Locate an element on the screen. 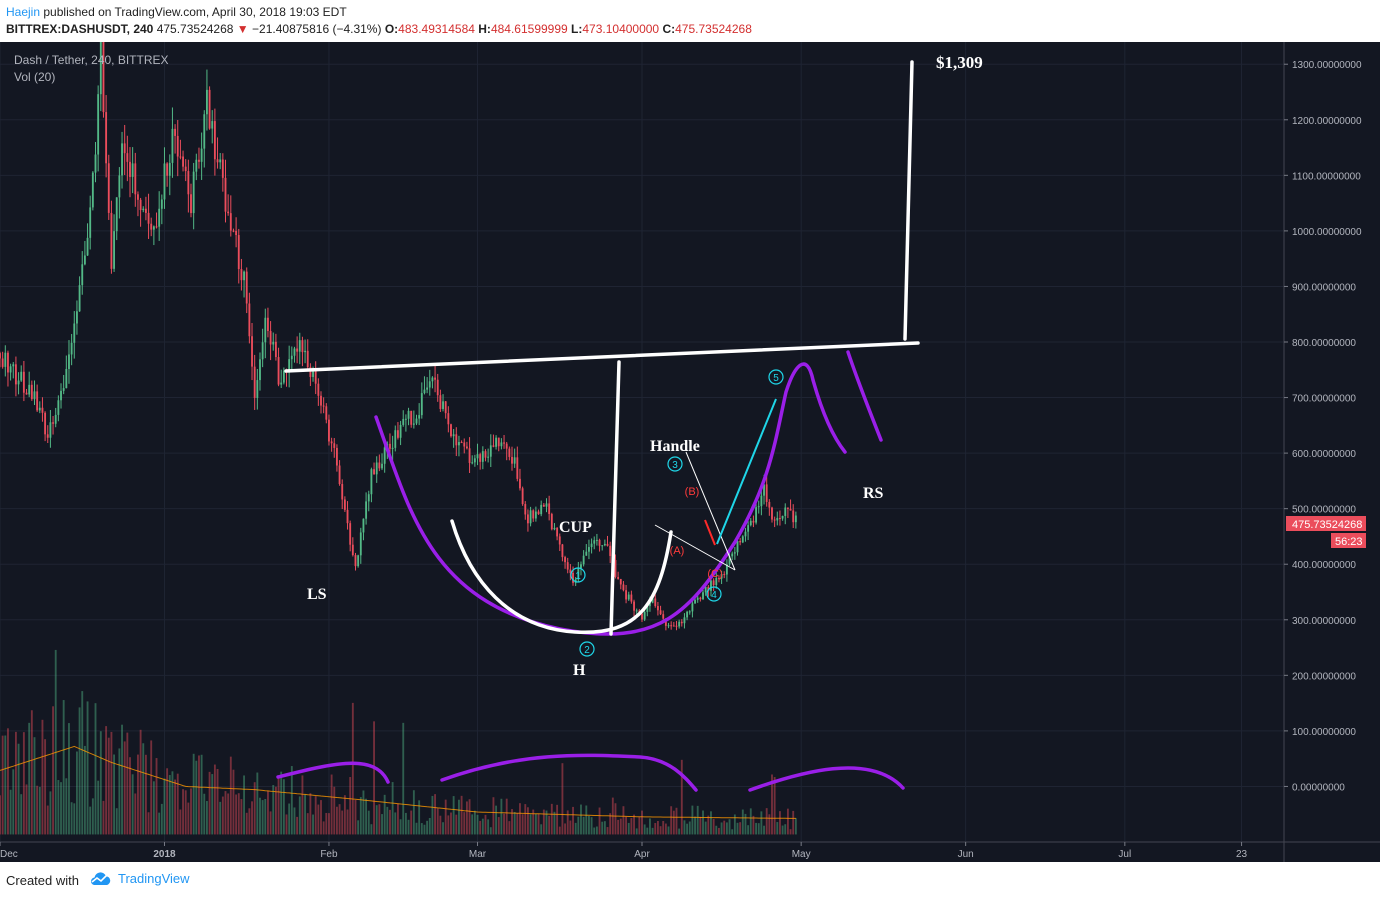 This screenshot has height=898, width=1380. time-tick-label: Feb is located at coordinates (329, 854).